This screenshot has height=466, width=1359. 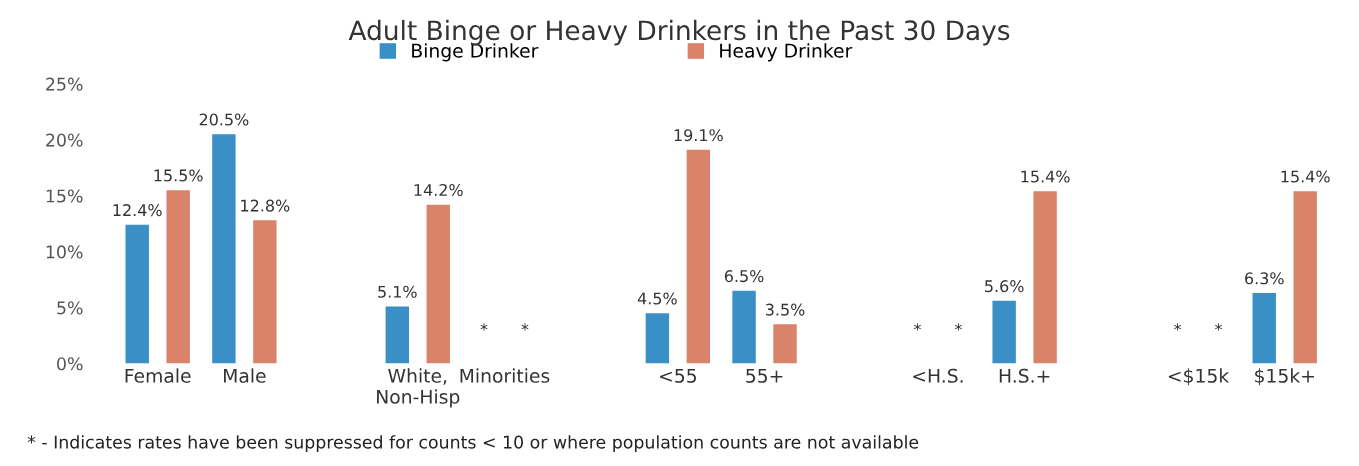 What do you see at coordinates (938, 375) in the screenshot?
I see `x-tick-label: <H.S.` at bounding box center [938, 375].